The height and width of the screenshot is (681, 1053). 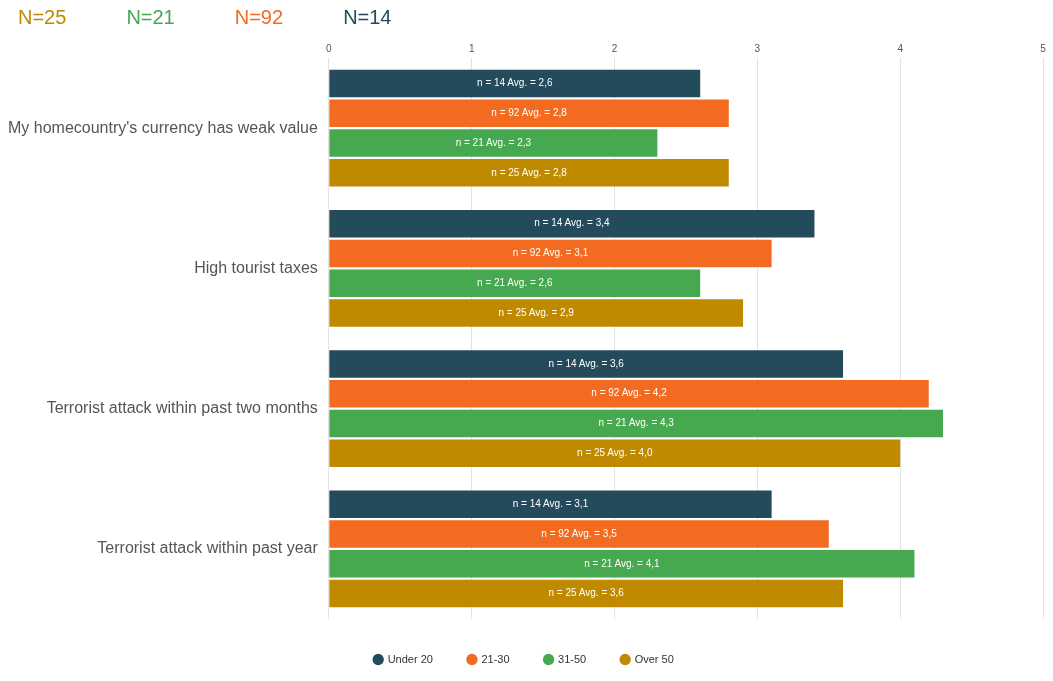 What do you see at coordinates (182, 408) in the screenshot?
I see `y-tick-label: Terrorist attack within past two months` at bounding box center [182, 408].